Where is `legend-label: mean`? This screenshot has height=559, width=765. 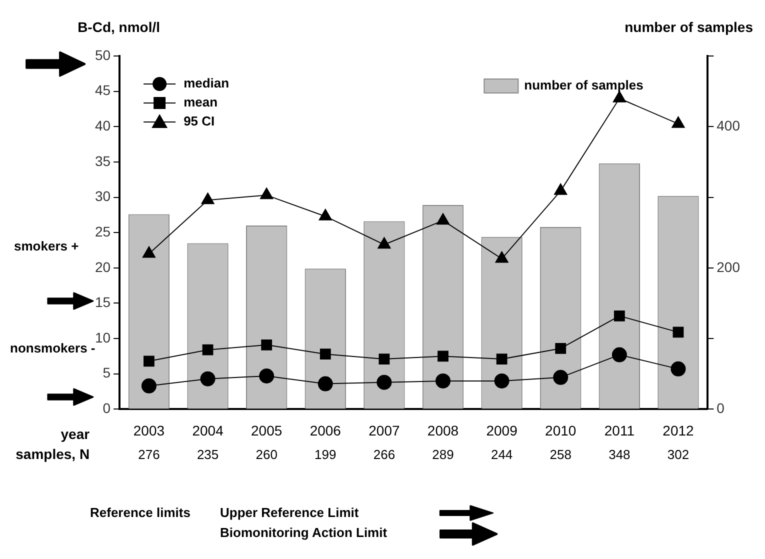
legend-label: mean is located at coordinates (201, 102).